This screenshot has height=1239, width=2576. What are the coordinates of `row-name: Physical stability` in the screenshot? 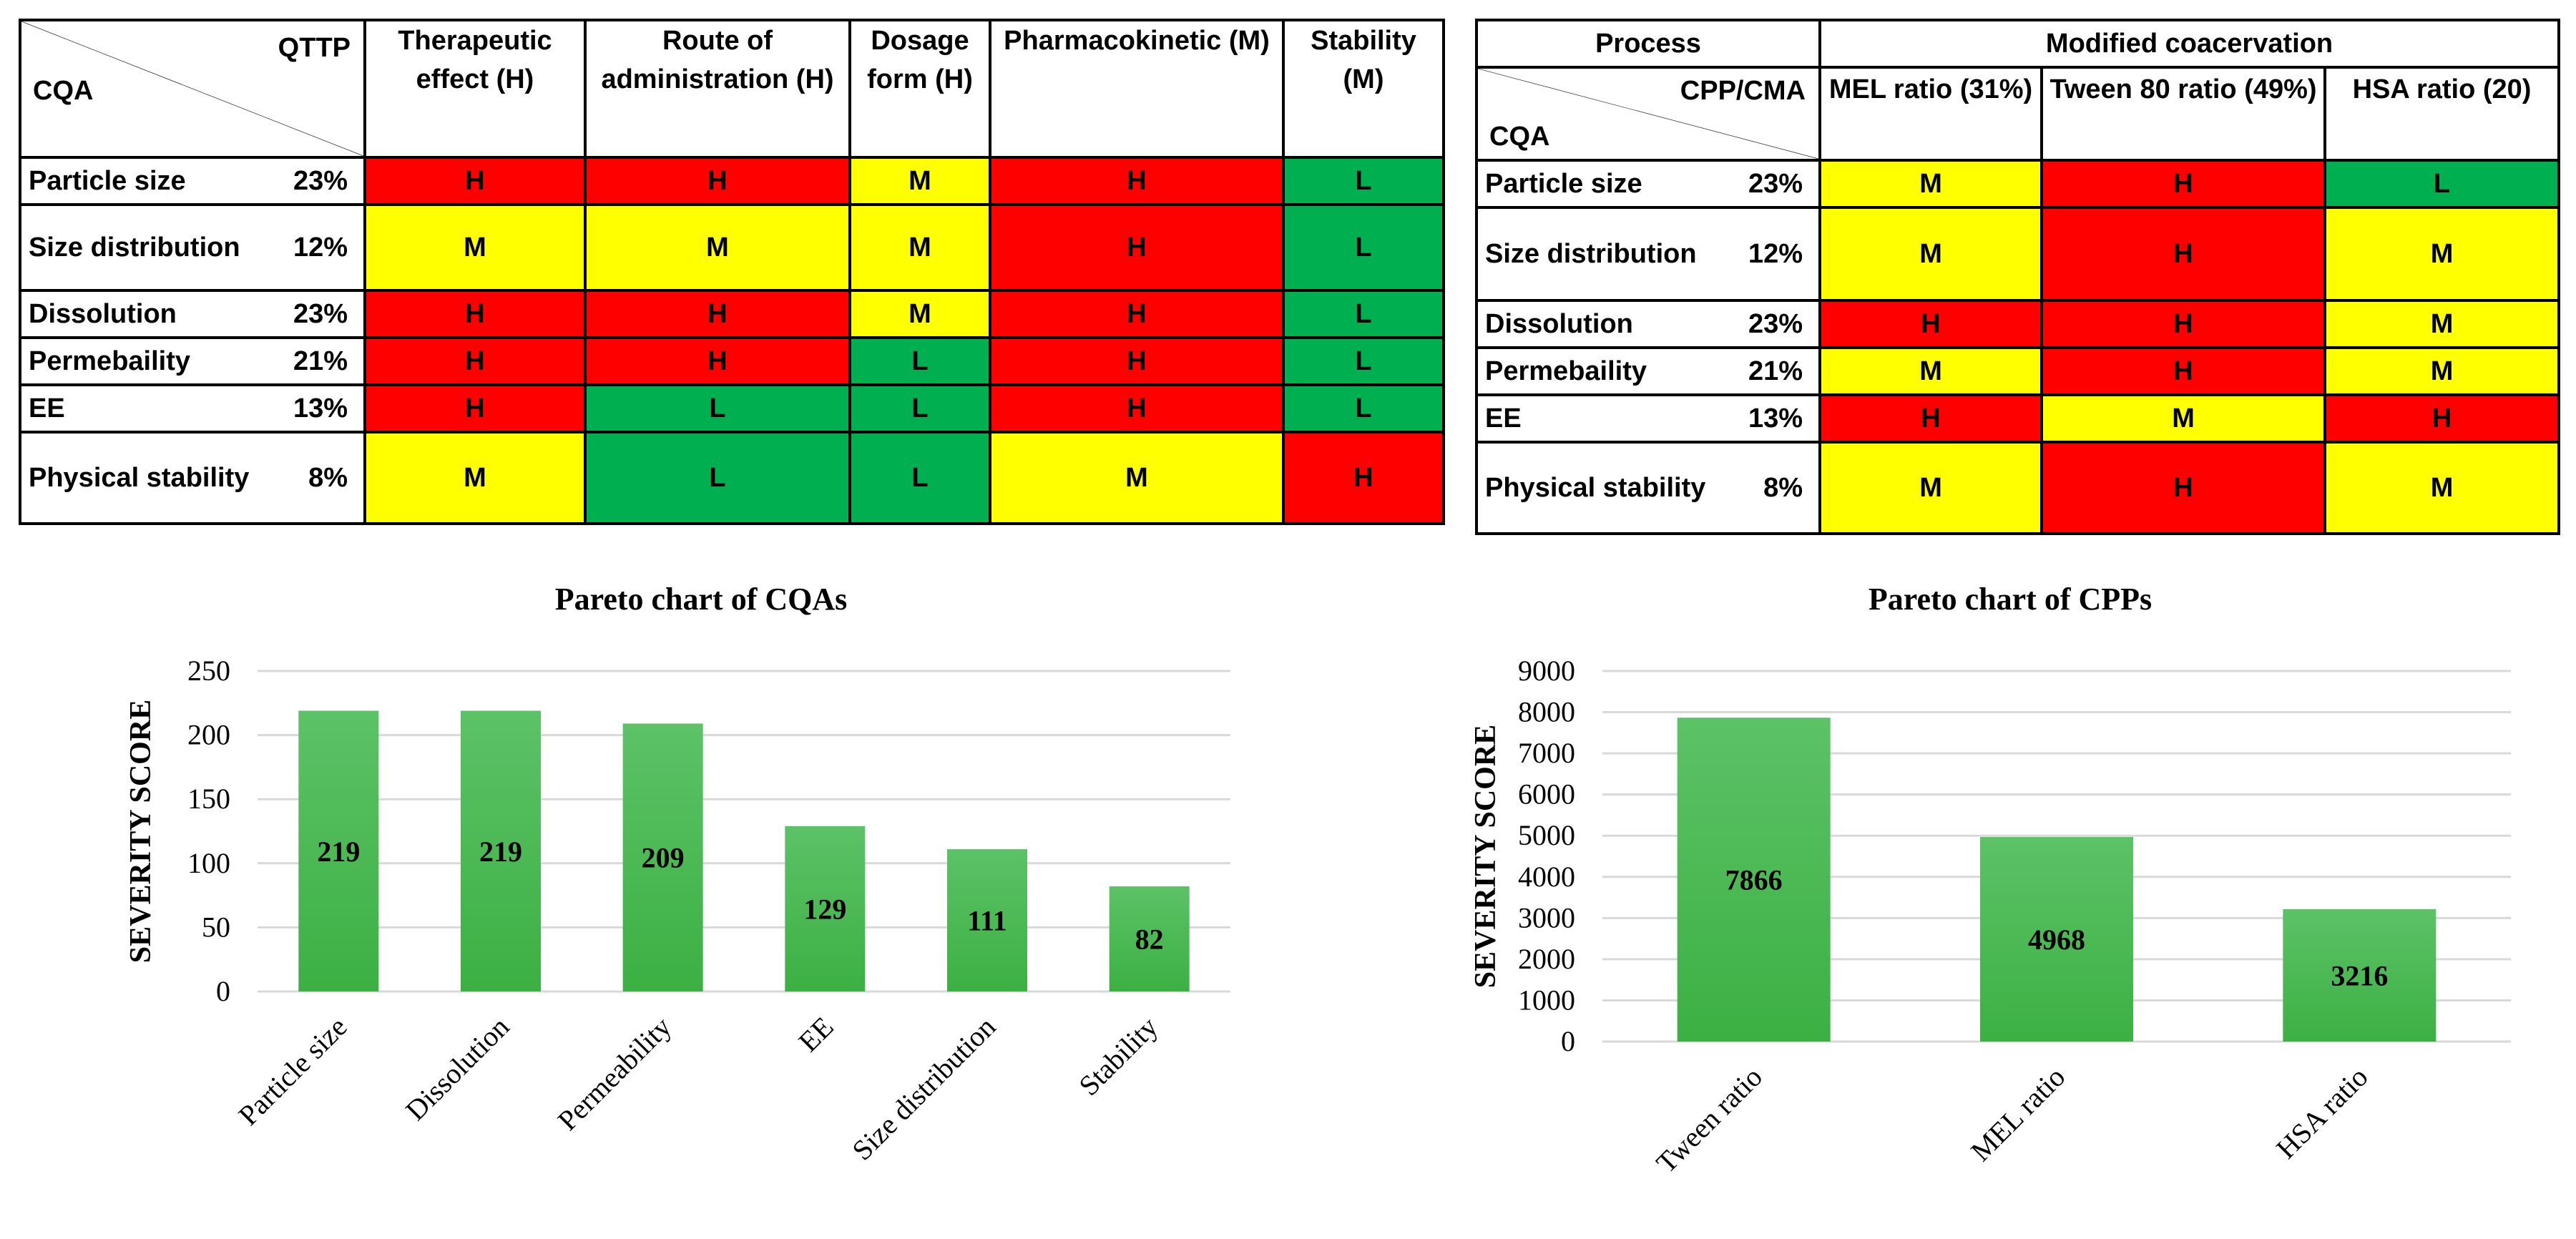 It's located at (141, 478).